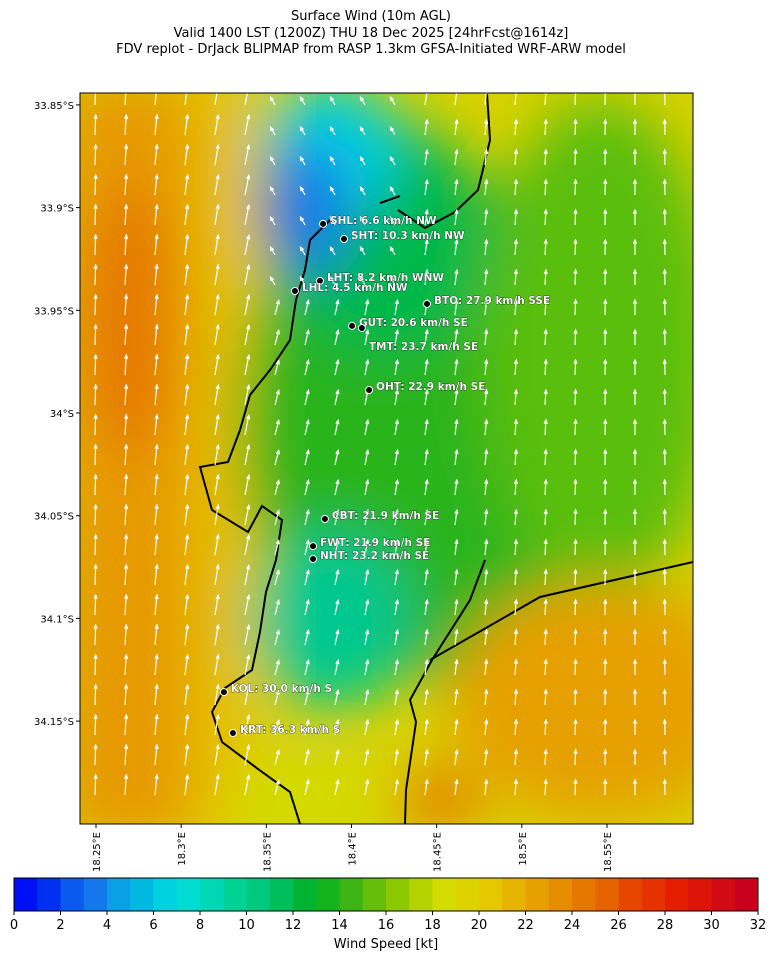 The image size is (777, 962). Describe the element at coordinates (572, 925) in the screenshot. I see `colorbar-tick-label: 24` at that location.